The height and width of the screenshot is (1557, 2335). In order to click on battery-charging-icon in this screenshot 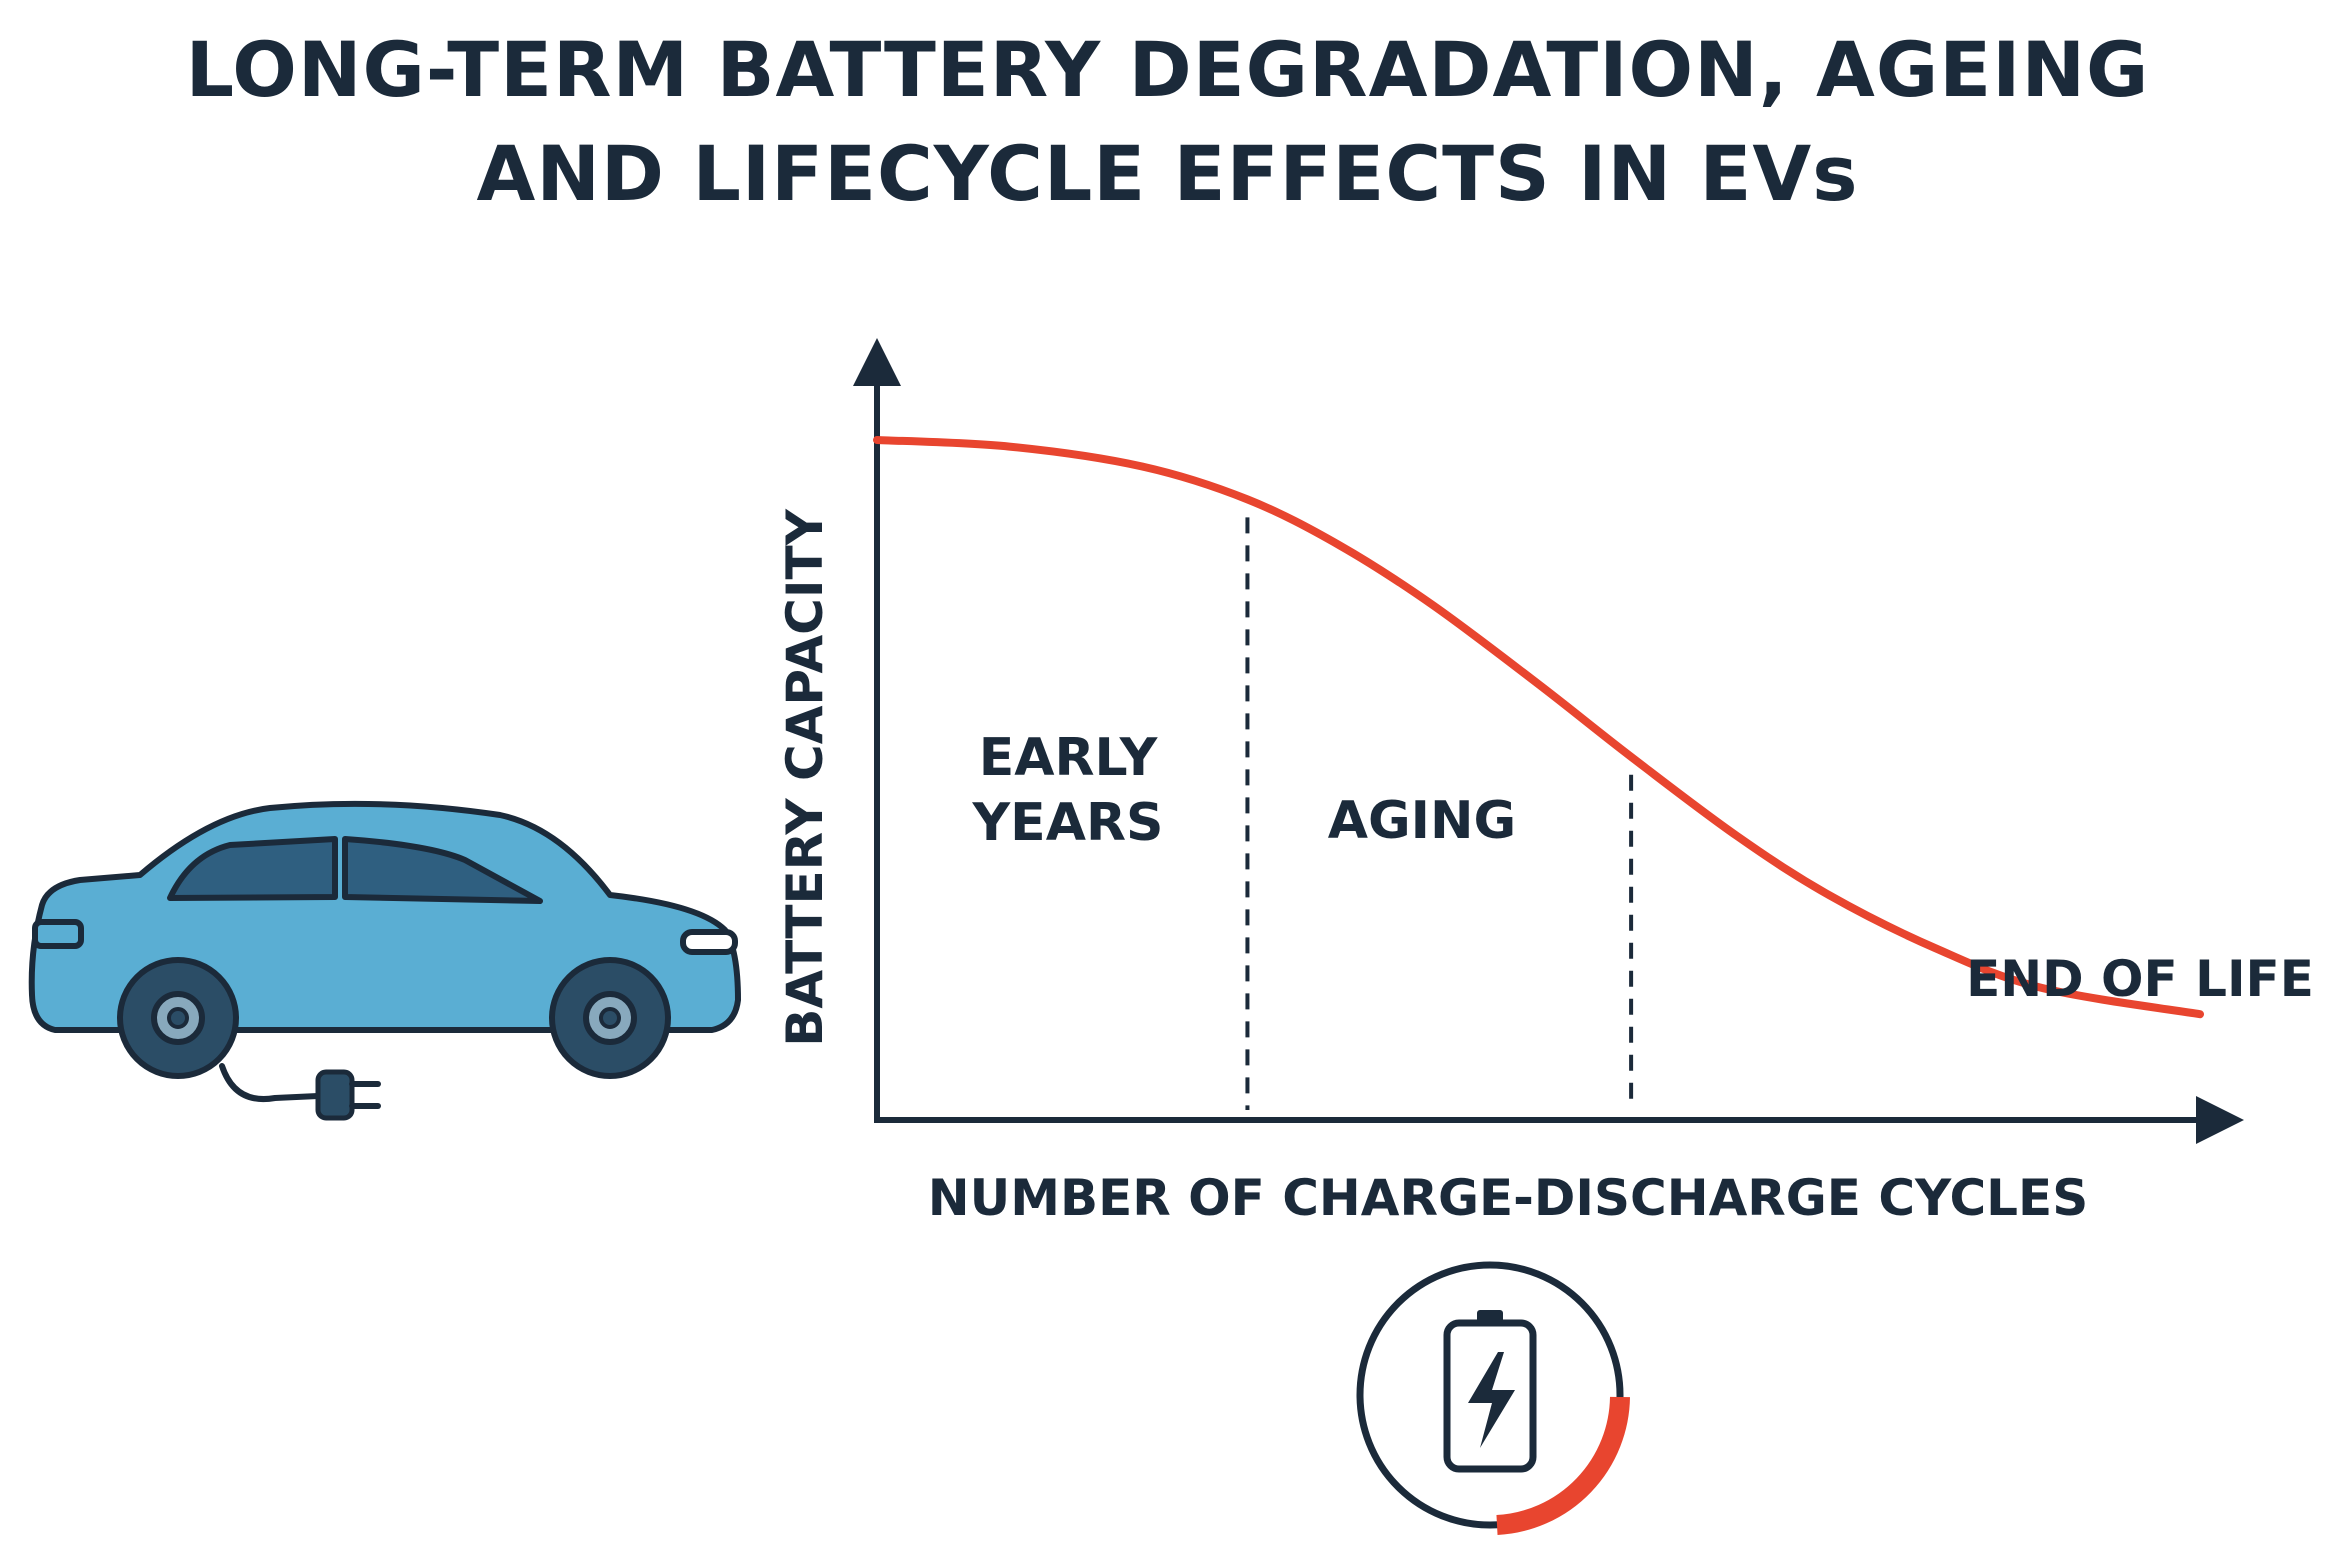, I will do `click(1493, 1398)`.